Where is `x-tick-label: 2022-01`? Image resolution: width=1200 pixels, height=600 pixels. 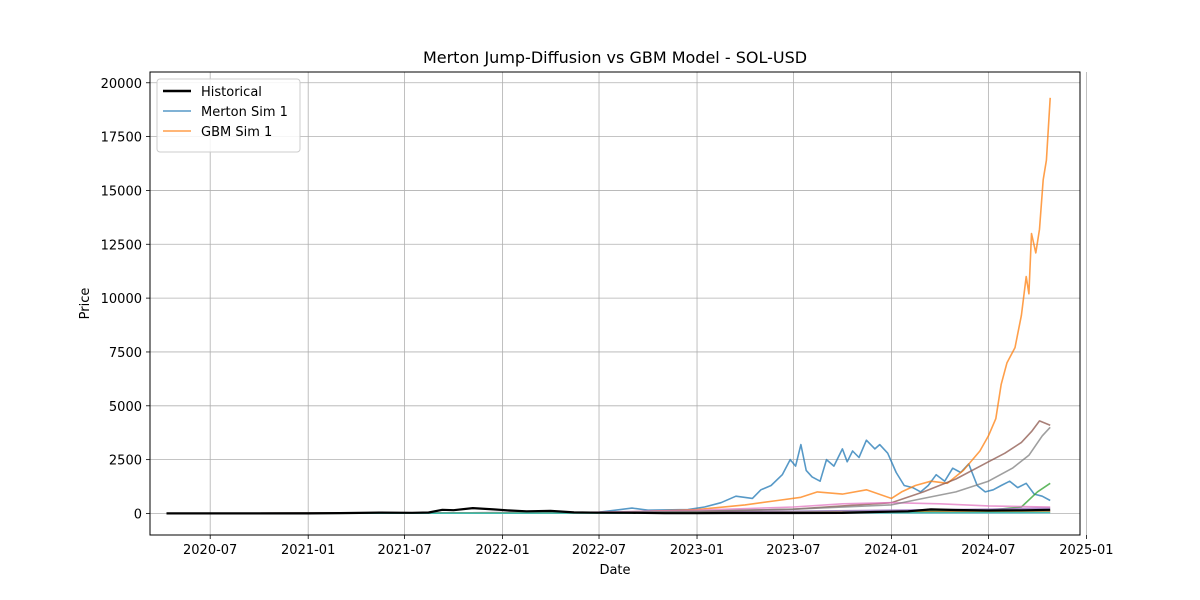 x-tick-label: 2022-01 is located at coordinates (502, 550).